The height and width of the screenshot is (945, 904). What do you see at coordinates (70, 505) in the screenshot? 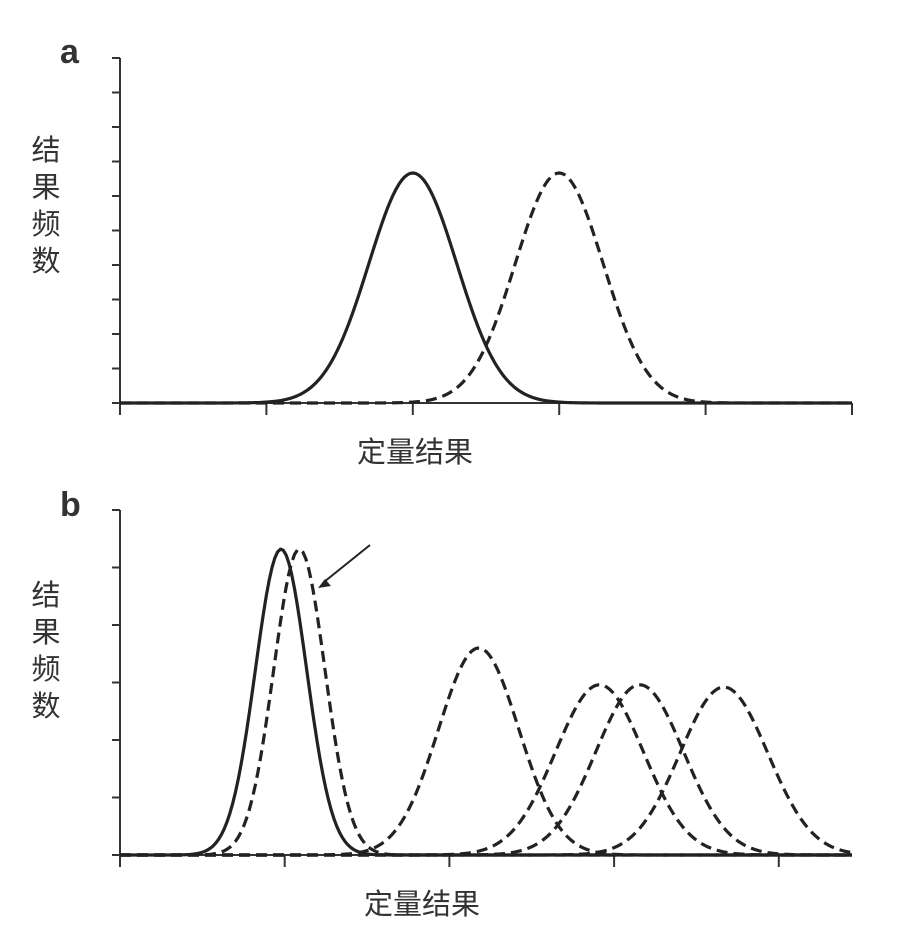
I see `panel-b-label: b` at bounding box center [70, 505].